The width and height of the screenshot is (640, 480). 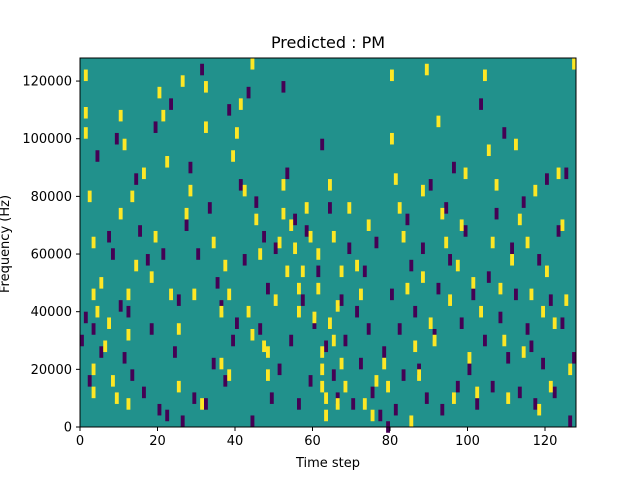 What do you see at coordinates (68, 428) in the screenshot?
I see `y-tick-label: 0` at bounding box center [68, 428].